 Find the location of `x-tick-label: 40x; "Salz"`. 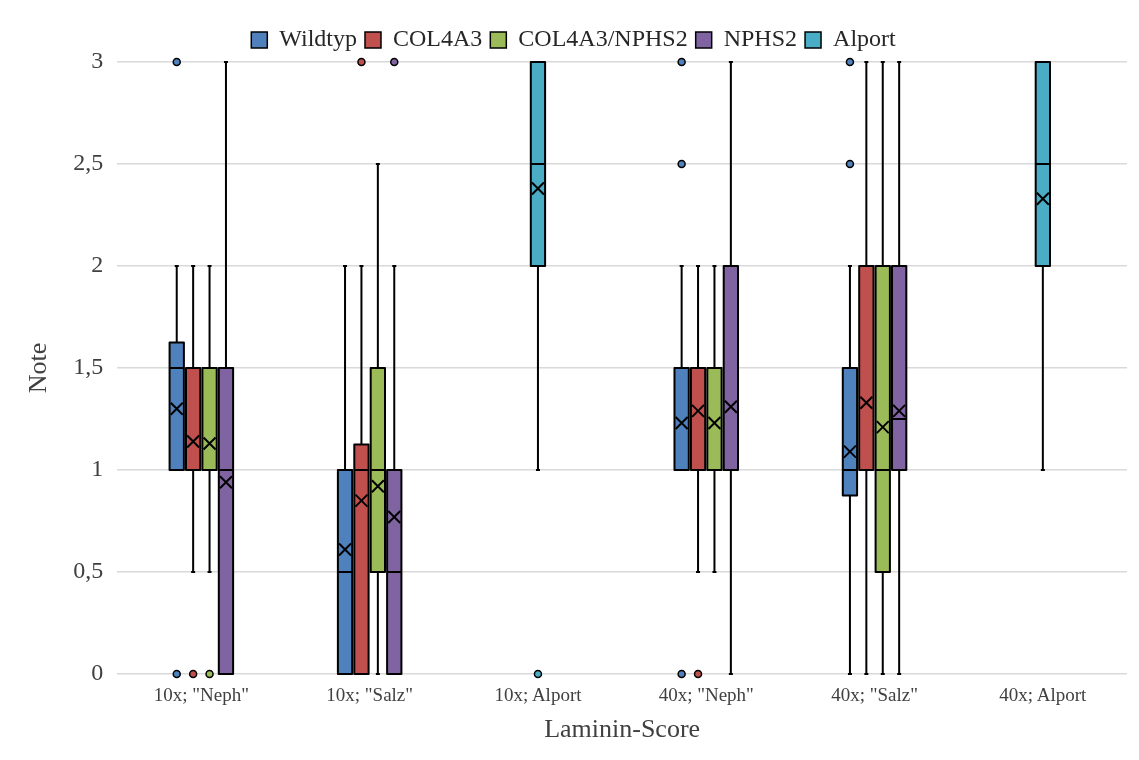

x-tick-label: 40x; "Salz" is located at coordinates (874, 695).